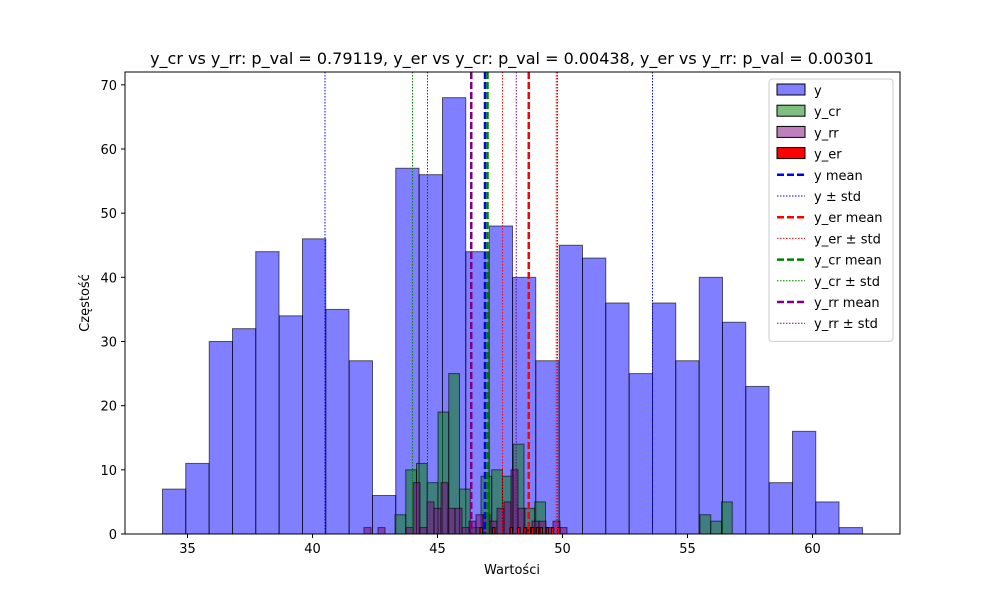 This screenshot has width=1000, height=600. I want to click on legend-item-9: y_cr ± std, so click(828, 282).